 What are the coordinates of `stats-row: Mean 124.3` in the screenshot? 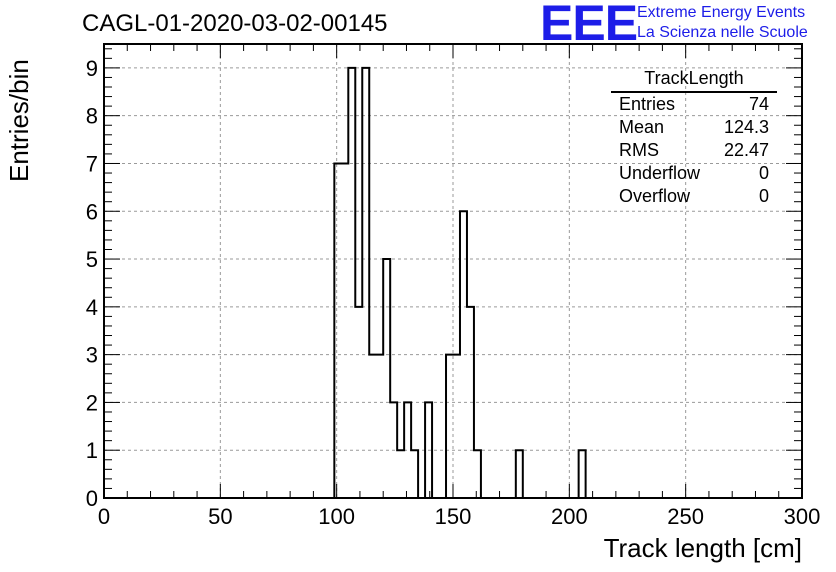 It's located at (694, 127).